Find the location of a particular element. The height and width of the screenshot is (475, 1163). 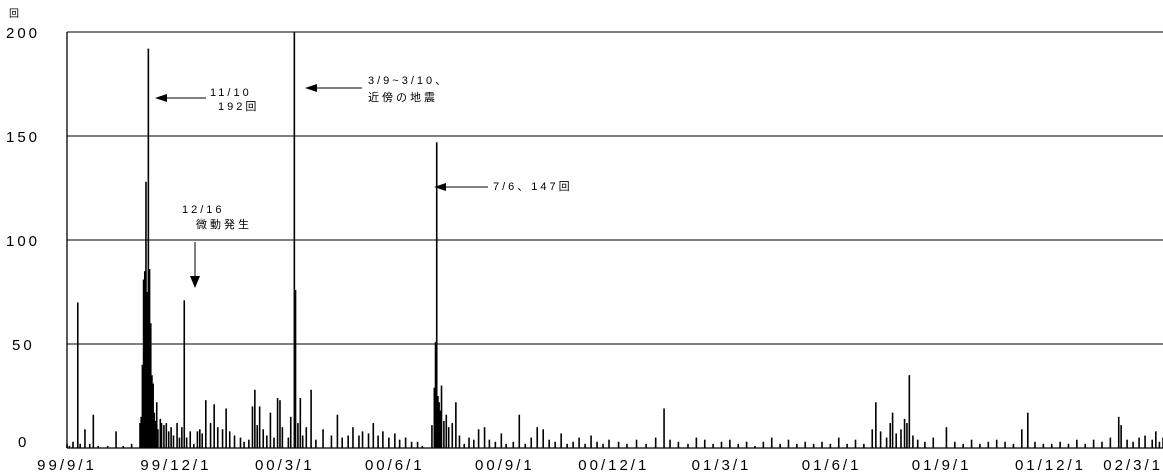

x-tick-label: 01/6/1 is located at coordinates (832, 465).